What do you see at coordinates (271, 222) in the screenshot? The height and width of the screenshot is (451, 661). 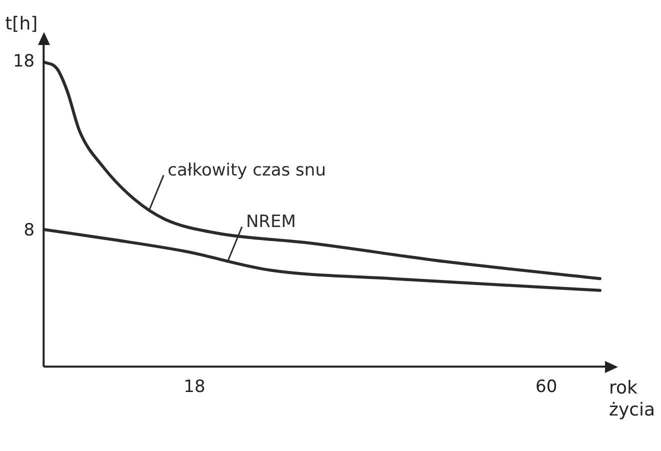 I see `series-label: NREM` at bounding box center [271, 222].